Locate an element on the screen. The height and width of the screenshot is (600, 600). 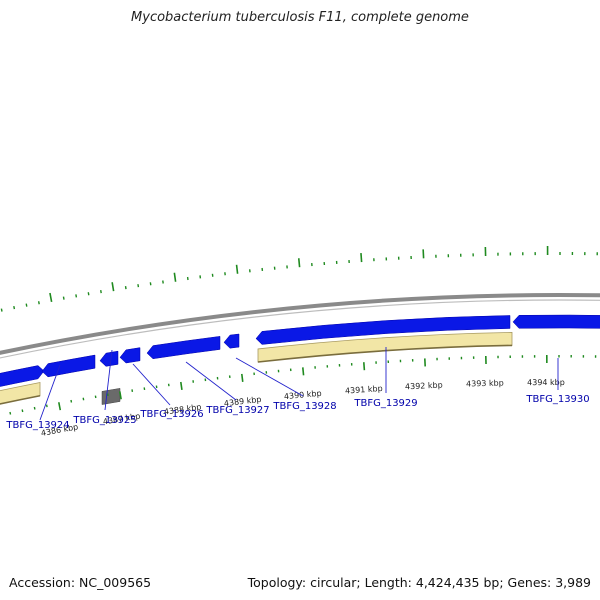
genome-backbone is located at coordinates (300, 326).